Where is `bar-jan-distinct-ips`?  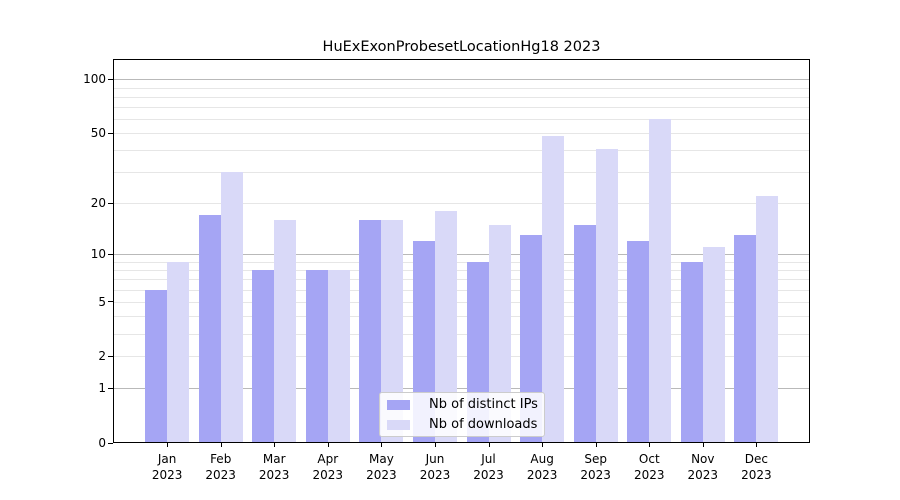
bar-jan-distinct-ips is located at coordinates (156, 366).